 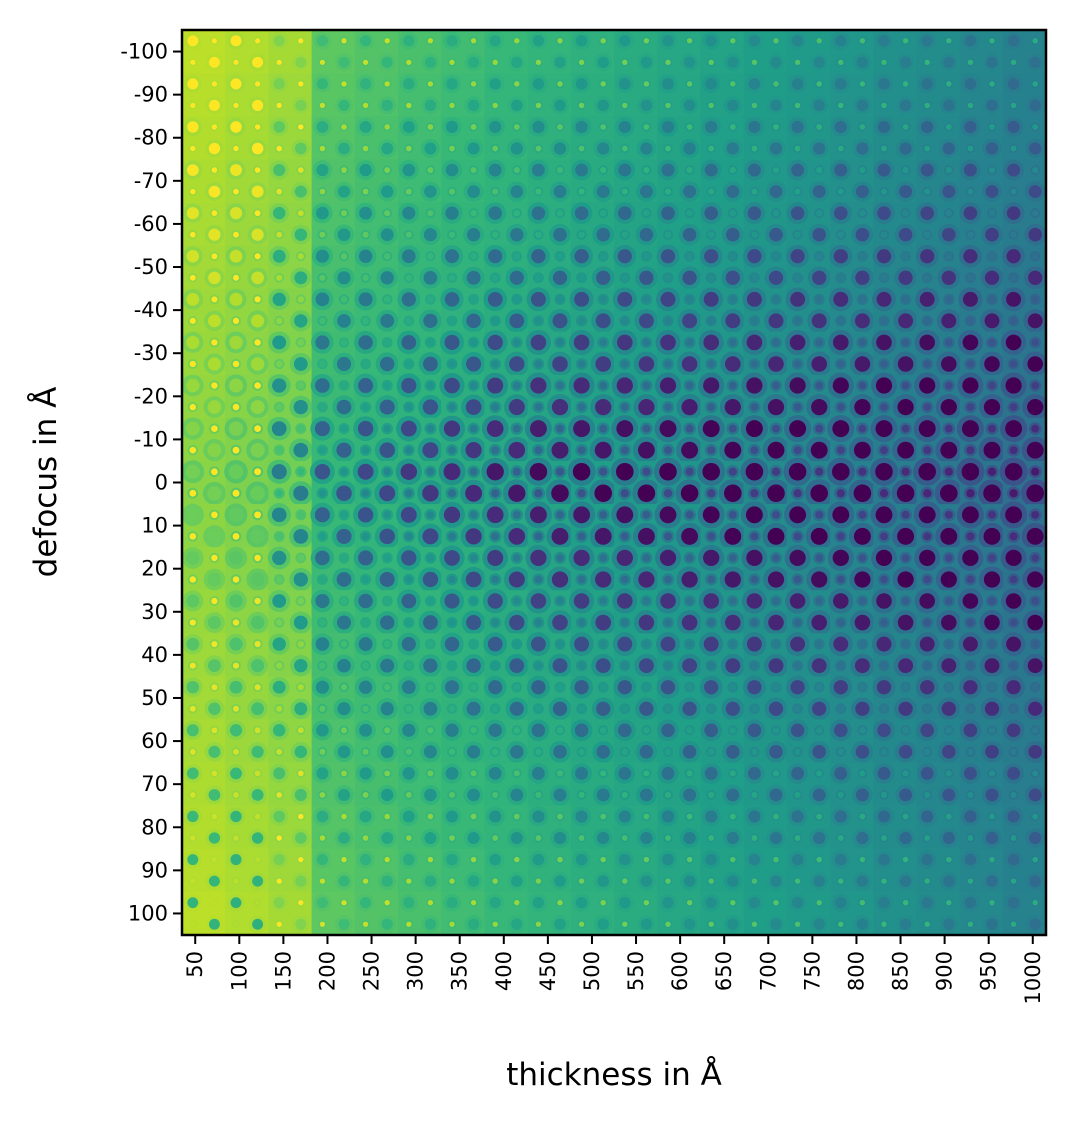 I want to click on y-tick-label: -70, so click(x=151, y=181).